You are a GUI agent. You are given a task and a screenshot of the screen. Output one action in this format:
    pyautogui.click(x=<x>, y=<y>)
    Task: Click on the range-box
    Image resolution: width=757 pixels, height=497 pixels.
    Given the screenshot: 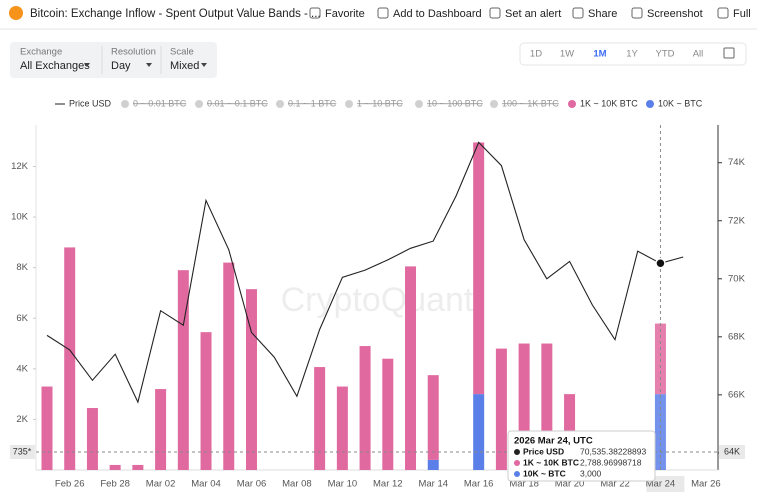 What is the action you would take?
    pyautogui.click(x=633, y=54)
    